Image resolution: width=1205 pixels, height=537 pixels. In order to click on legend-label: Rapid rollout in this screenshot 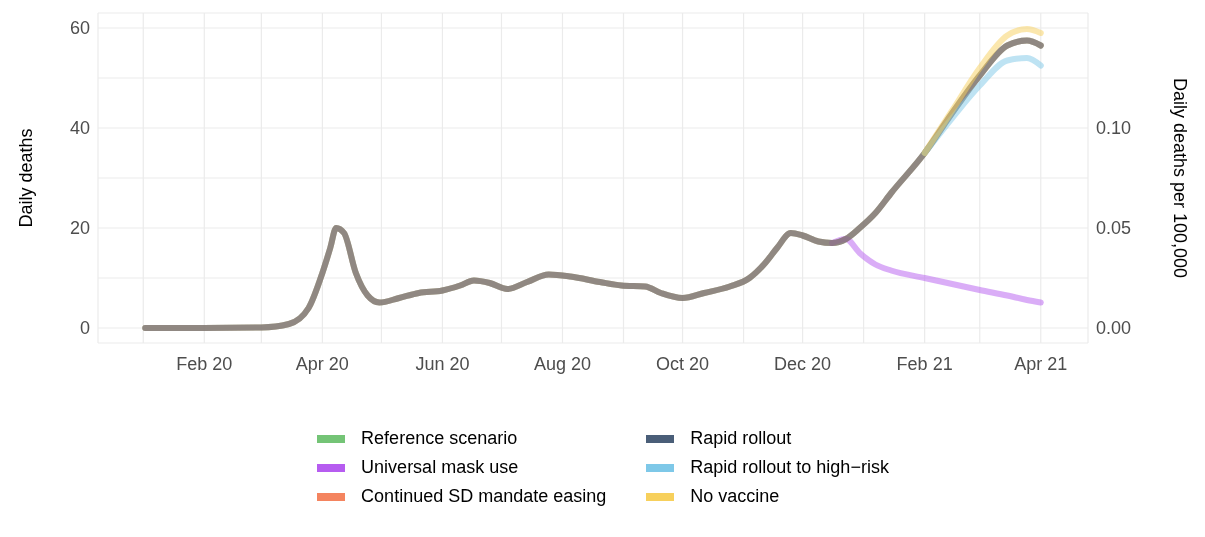, I will do `click(741, 438)`.